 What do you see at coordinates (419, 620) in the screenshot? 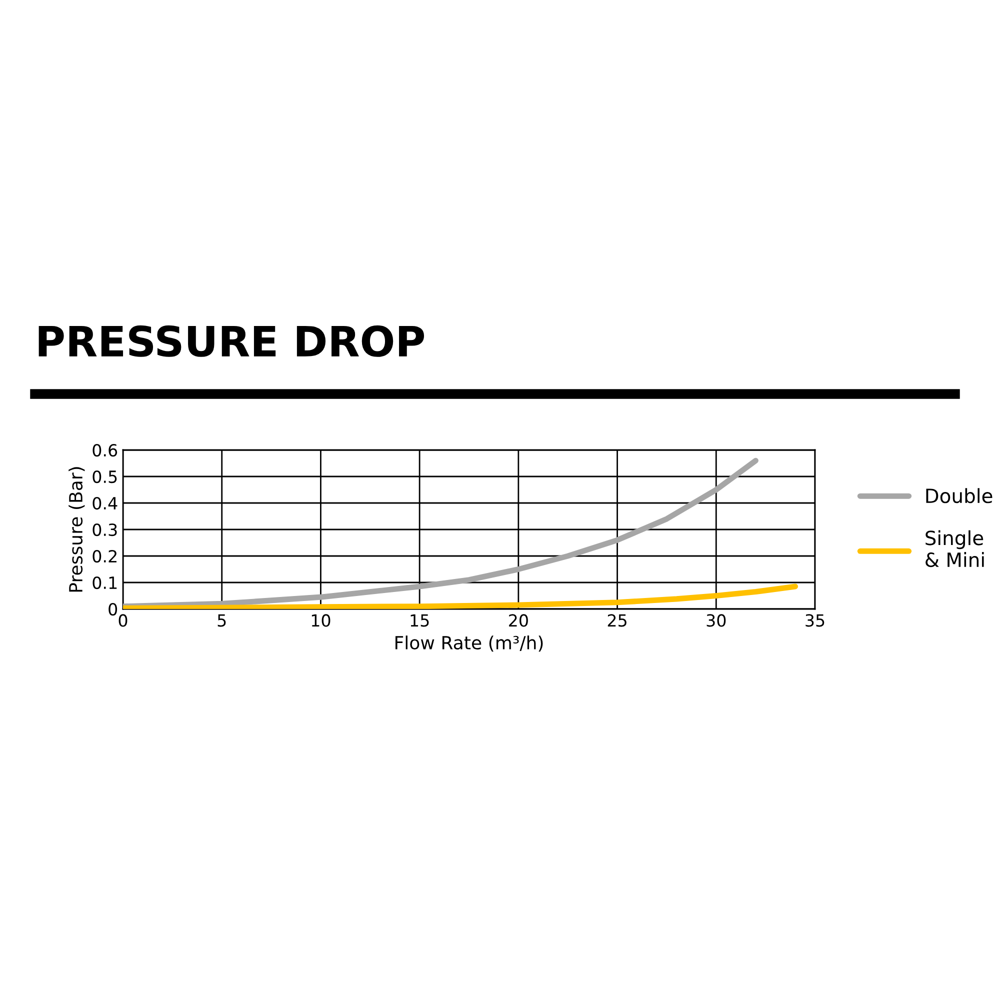
I see `x-tick-label: 15` at bounding box center [419, 620].